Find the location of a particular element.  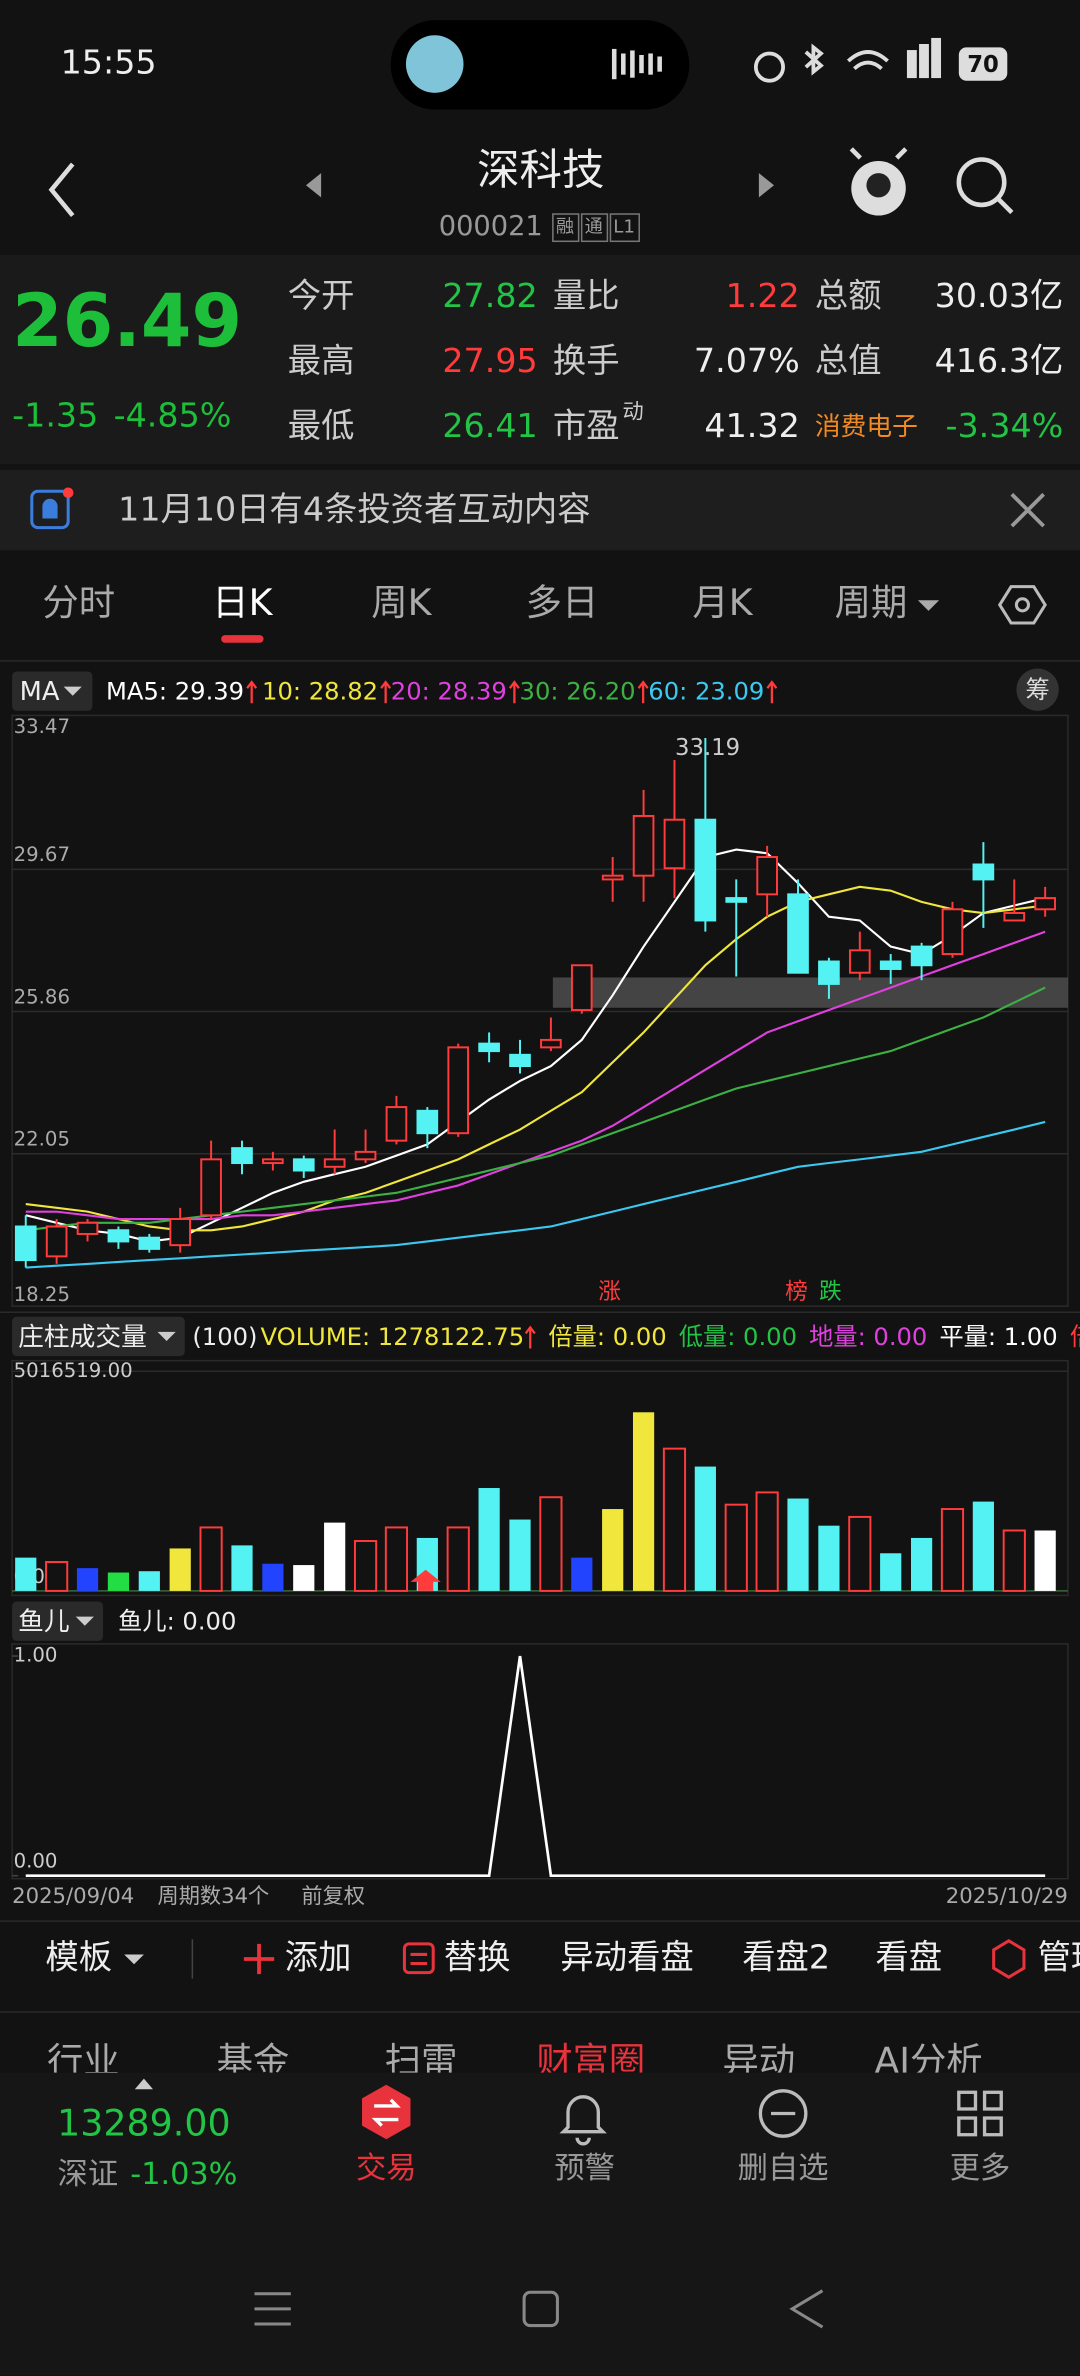

quote-label: 最高 is located at coordinates (321, 360).